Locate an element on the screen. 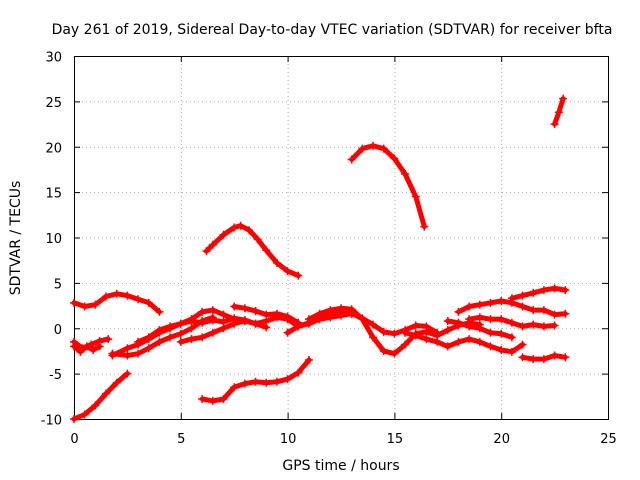 Image resolution: width=640 pixels, height=480 pixels. y-tick-label: -5 is located at coordinates (55, 375).